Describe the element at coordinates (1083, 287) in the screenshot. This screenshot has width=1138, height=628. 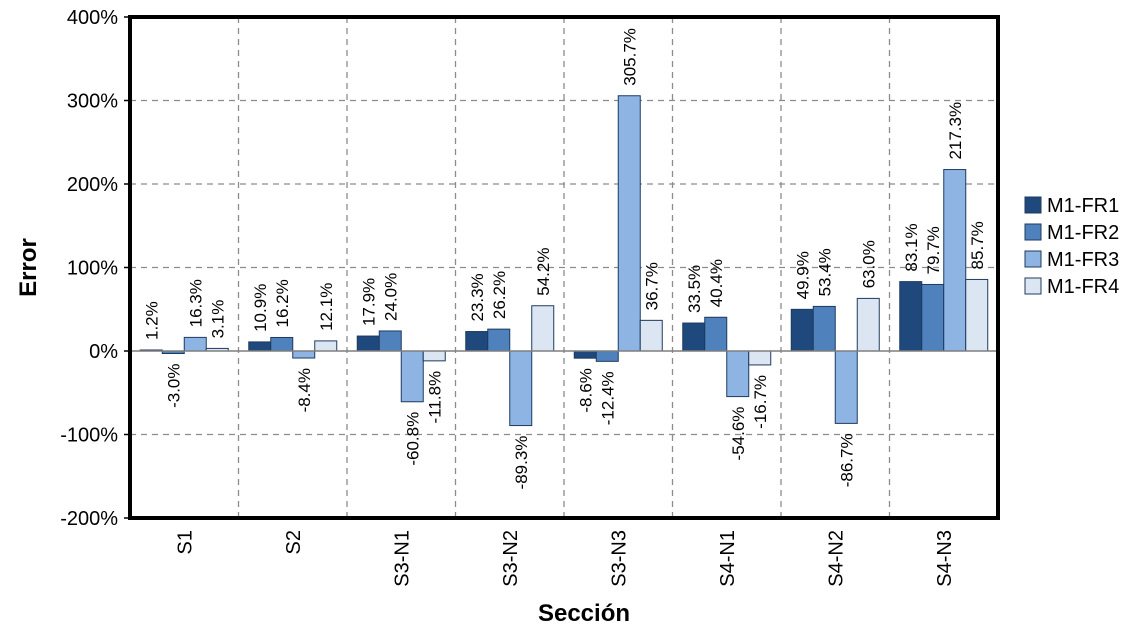
I see `legend-label: M1-FR4` at that location.